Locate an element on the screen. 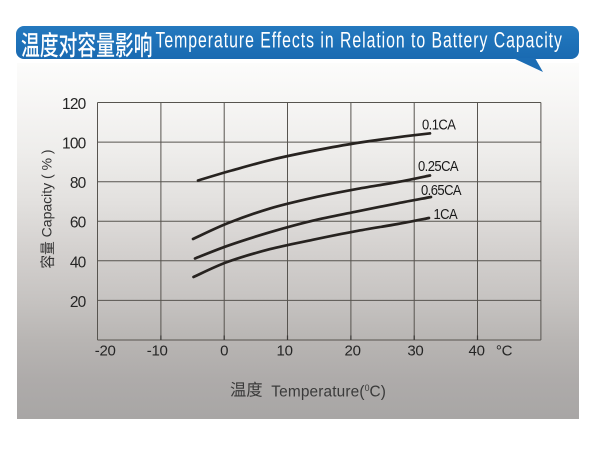  svg-text: 100 is located at coordinates (74, 144).